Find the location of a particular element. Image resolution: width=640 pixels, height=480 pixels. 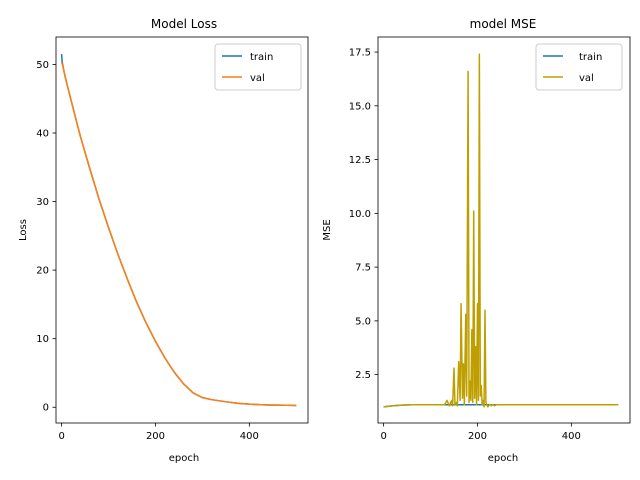

mse-y-tick-label-2: 7.5 is located at coordinates (363, 268).